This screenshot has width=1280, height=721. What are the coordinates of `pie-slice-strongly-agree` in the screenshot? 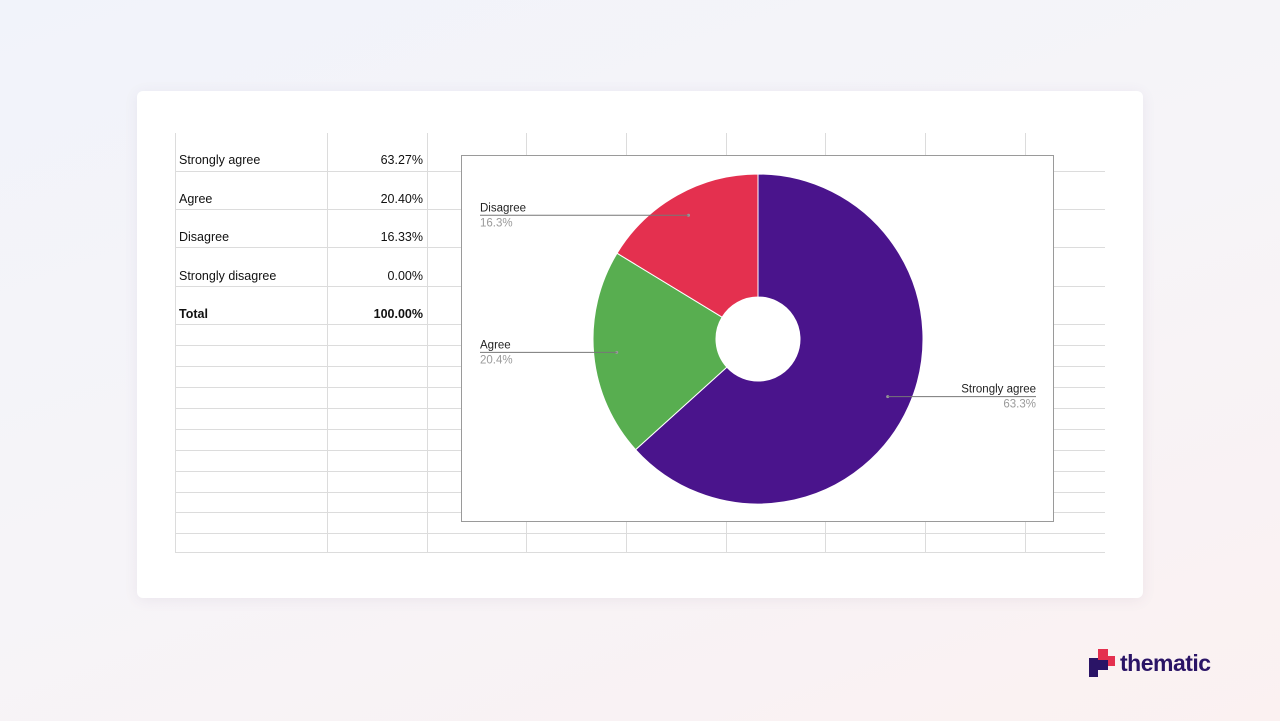 It's located at (779, 339).